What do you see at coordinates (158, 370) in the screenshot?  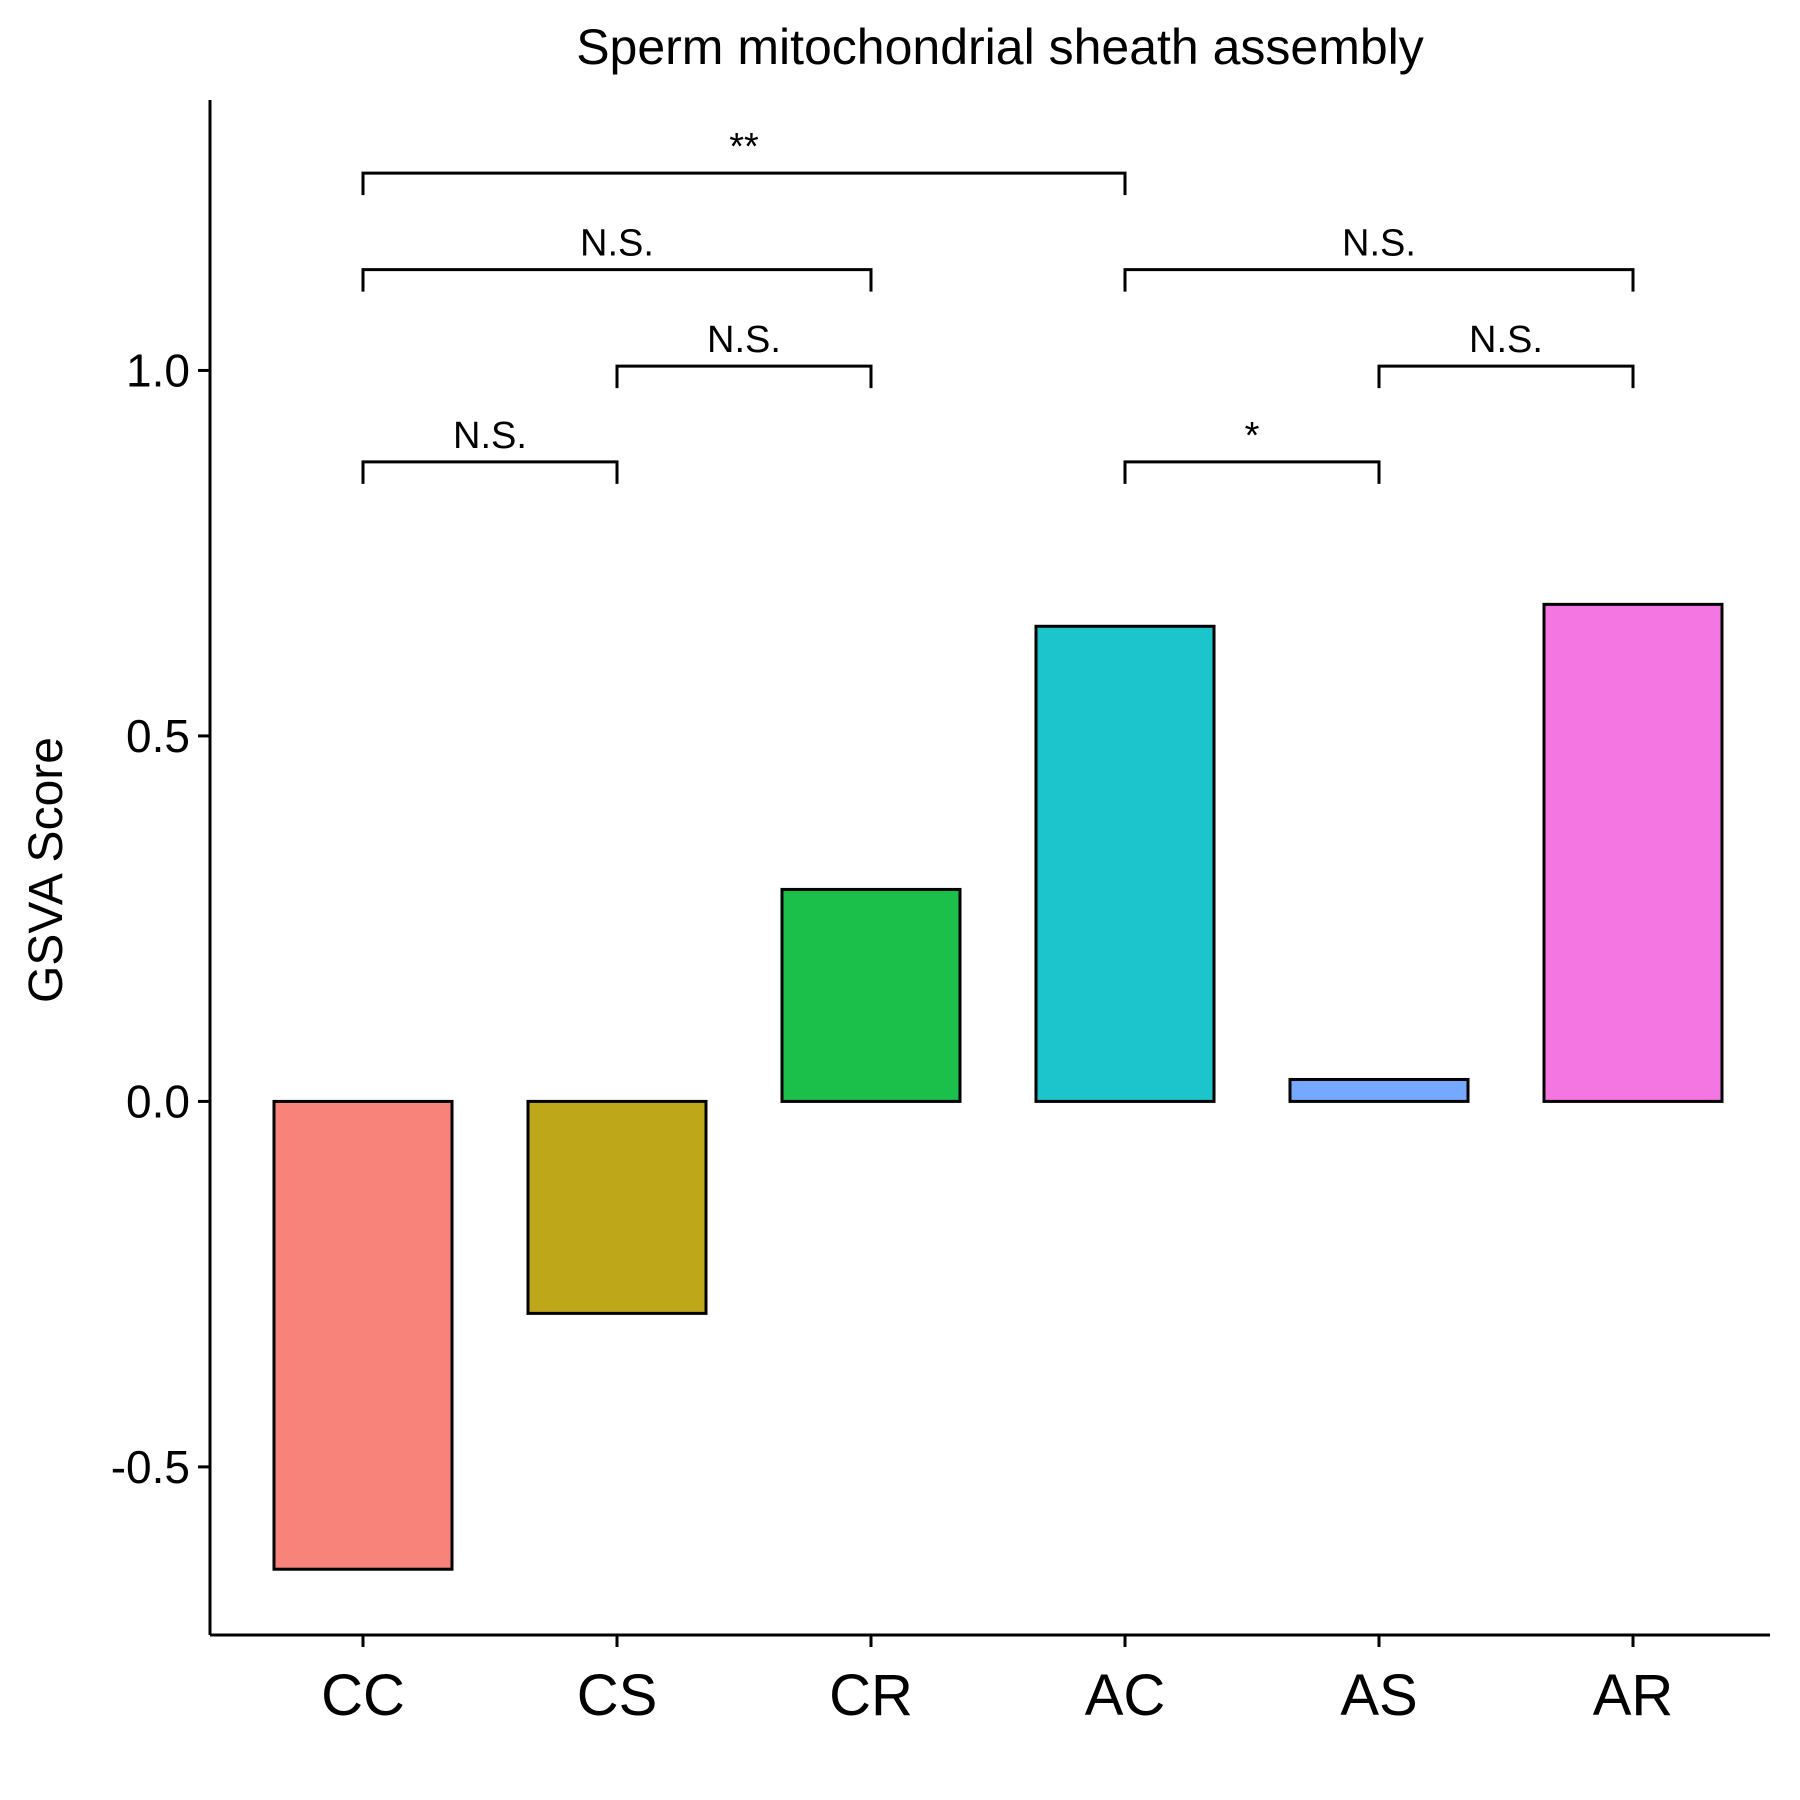 I see `y-tick-label: 1.0` at bounding box center [158, 370].